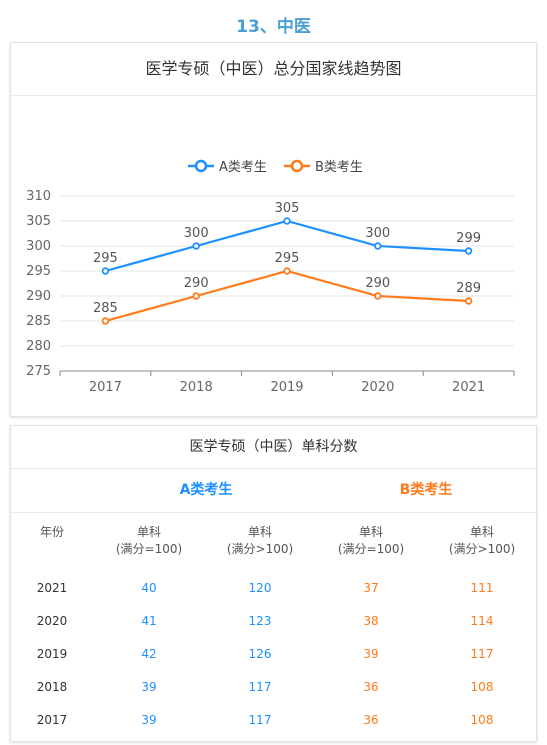  I want to click on cell-a-over-100: 123, so click(260, 621).